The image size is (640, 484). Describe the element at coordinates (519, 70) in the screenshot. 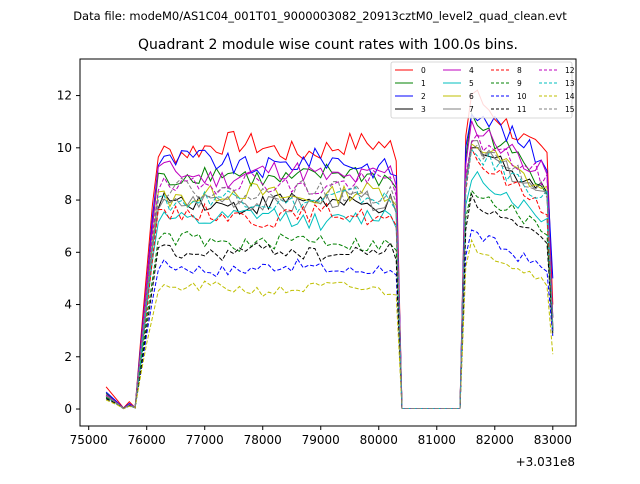

I see `legend-label-8: 8` at that location.